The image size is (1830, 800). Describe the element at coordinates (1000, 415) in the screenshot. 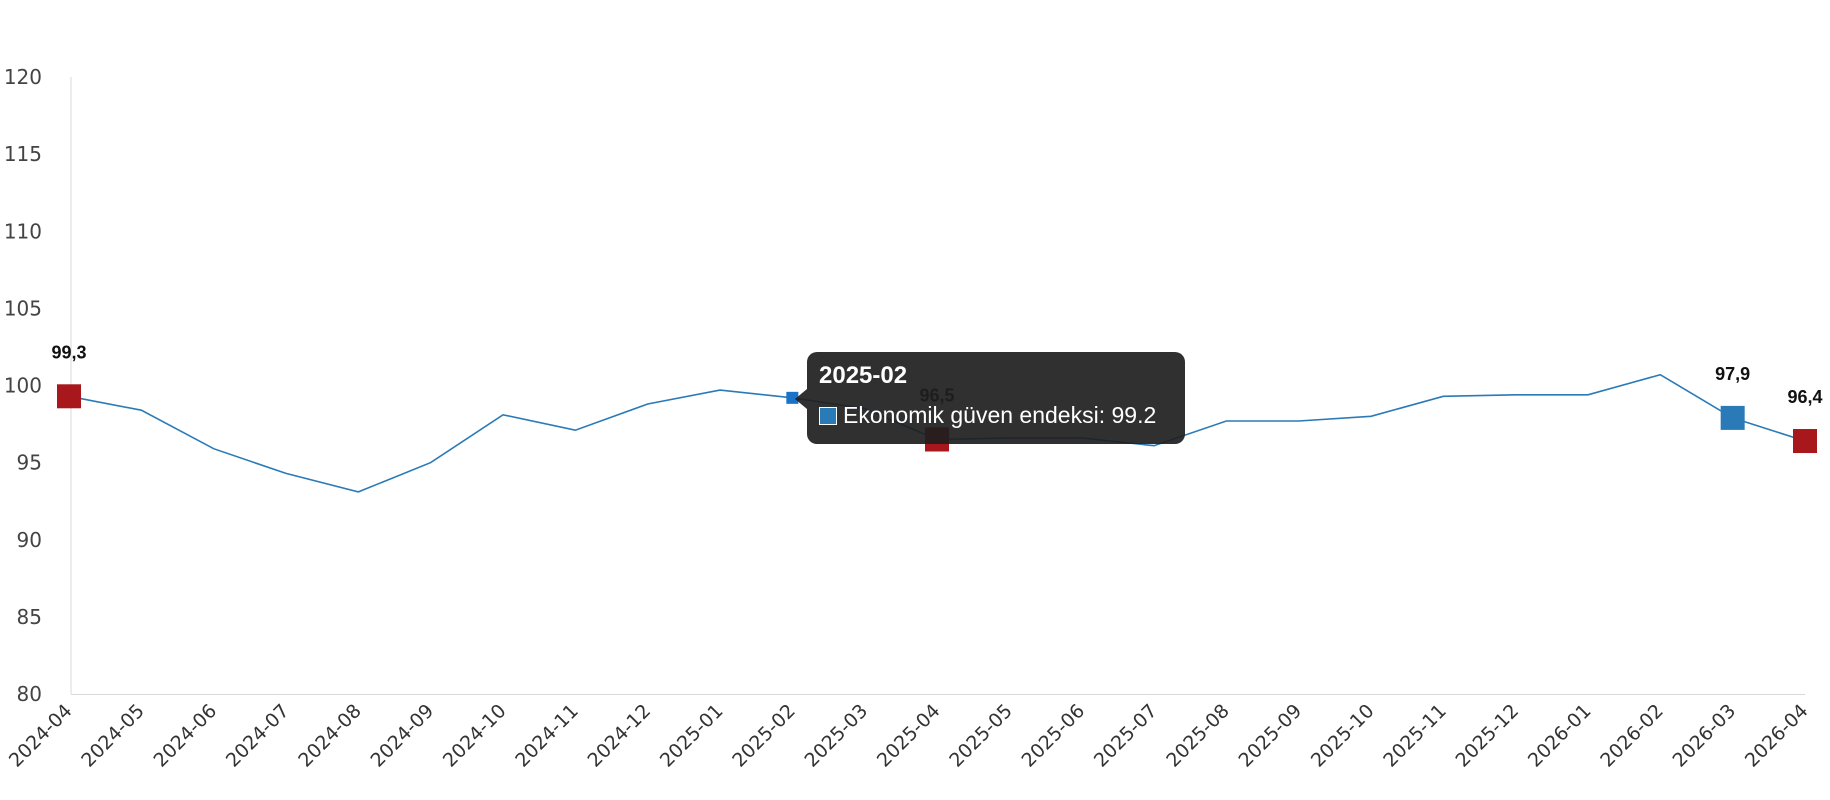

I see `tooltip-series-label: Ekonomik güven endeksi: 99.2` at that location.